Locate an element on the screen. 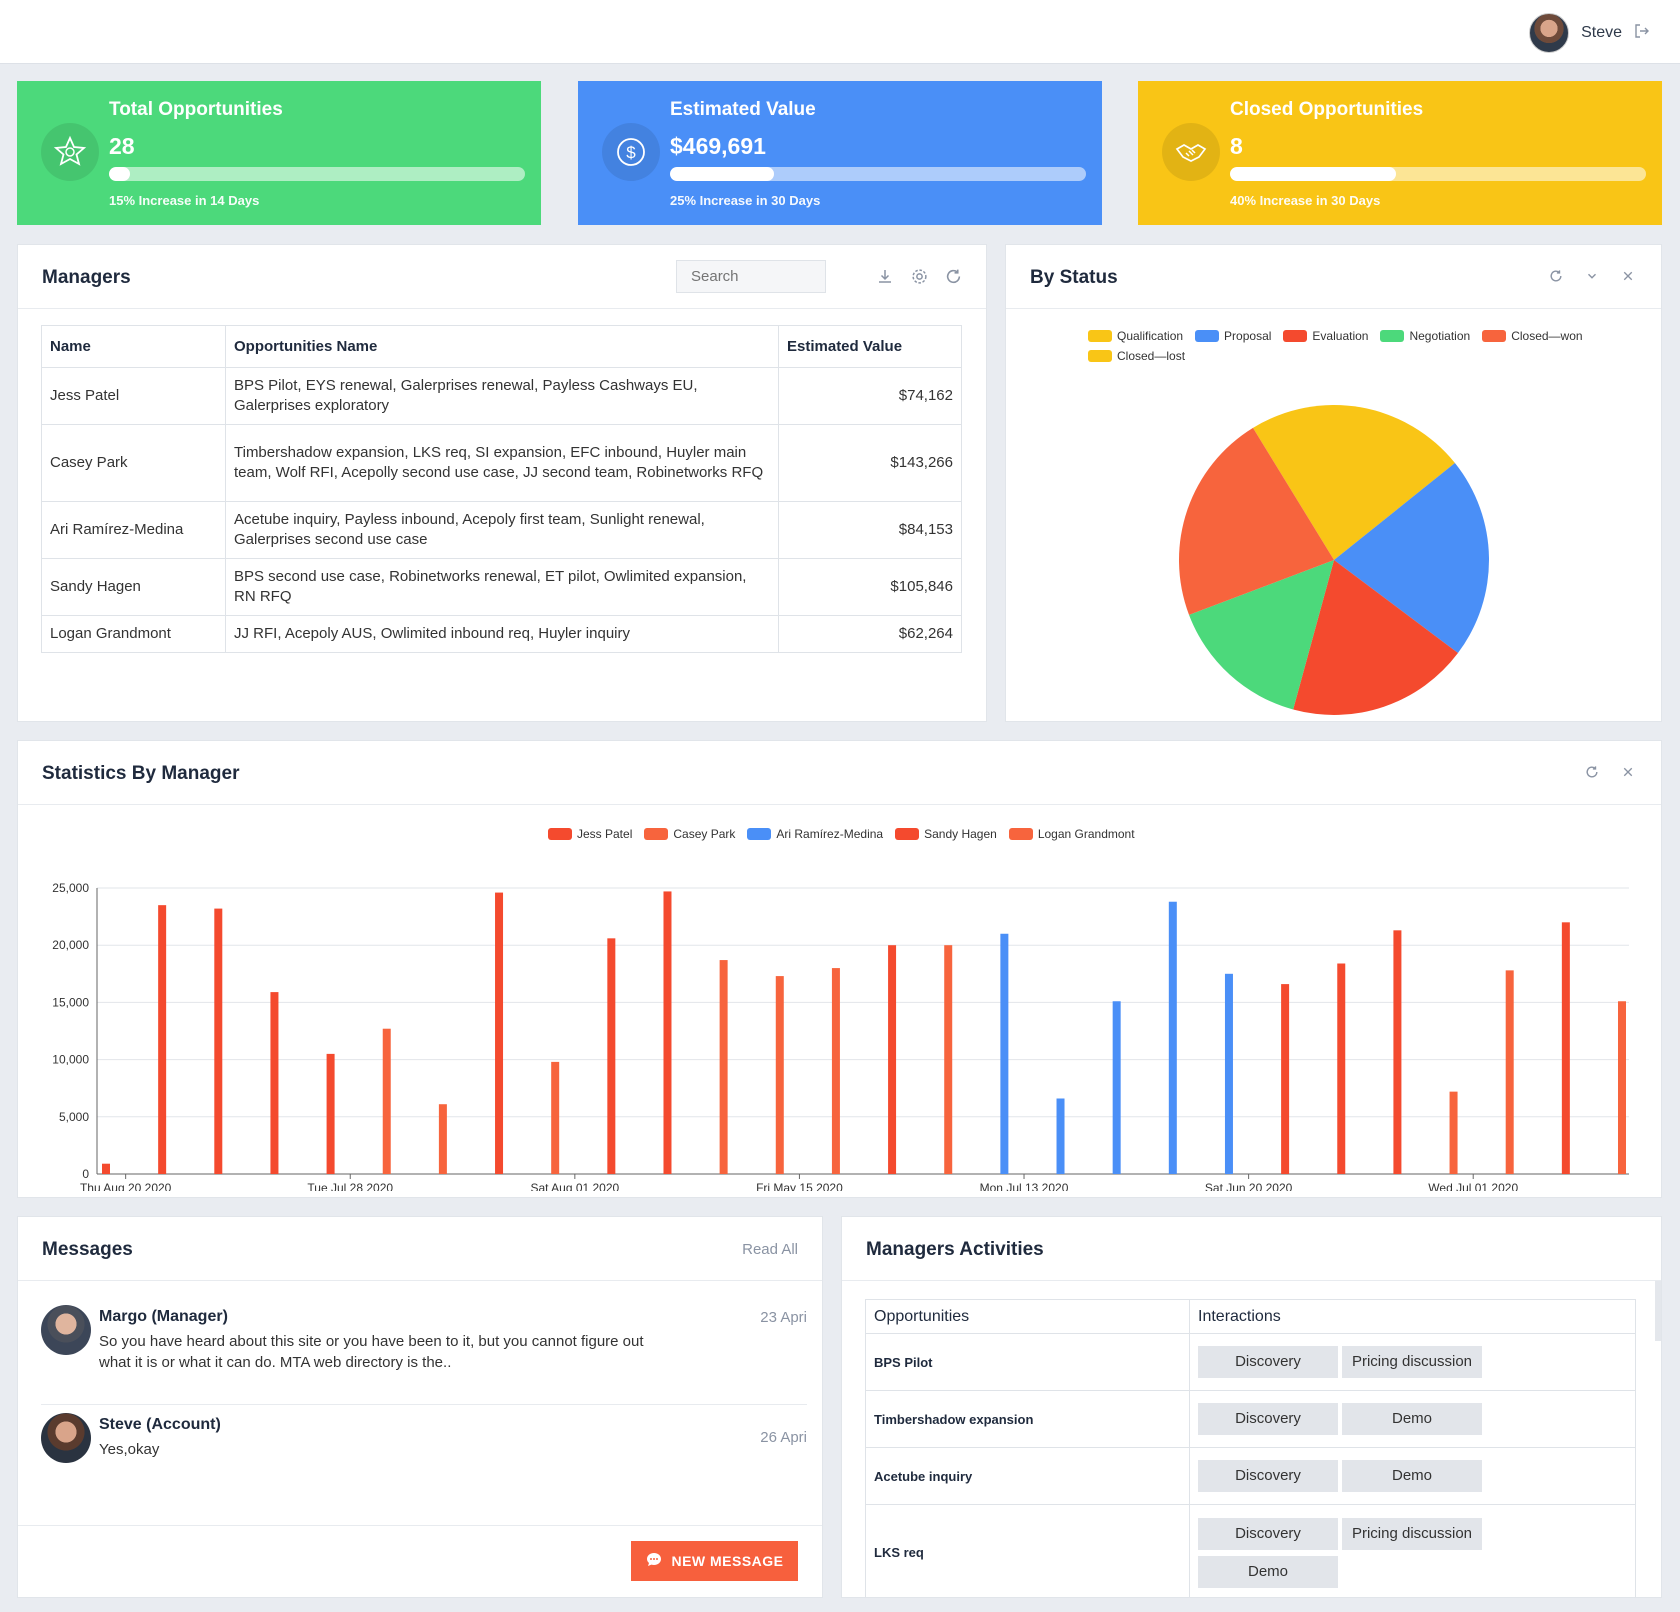  legend-item: Logan Grandmont is located at coordinates (1071, 834).